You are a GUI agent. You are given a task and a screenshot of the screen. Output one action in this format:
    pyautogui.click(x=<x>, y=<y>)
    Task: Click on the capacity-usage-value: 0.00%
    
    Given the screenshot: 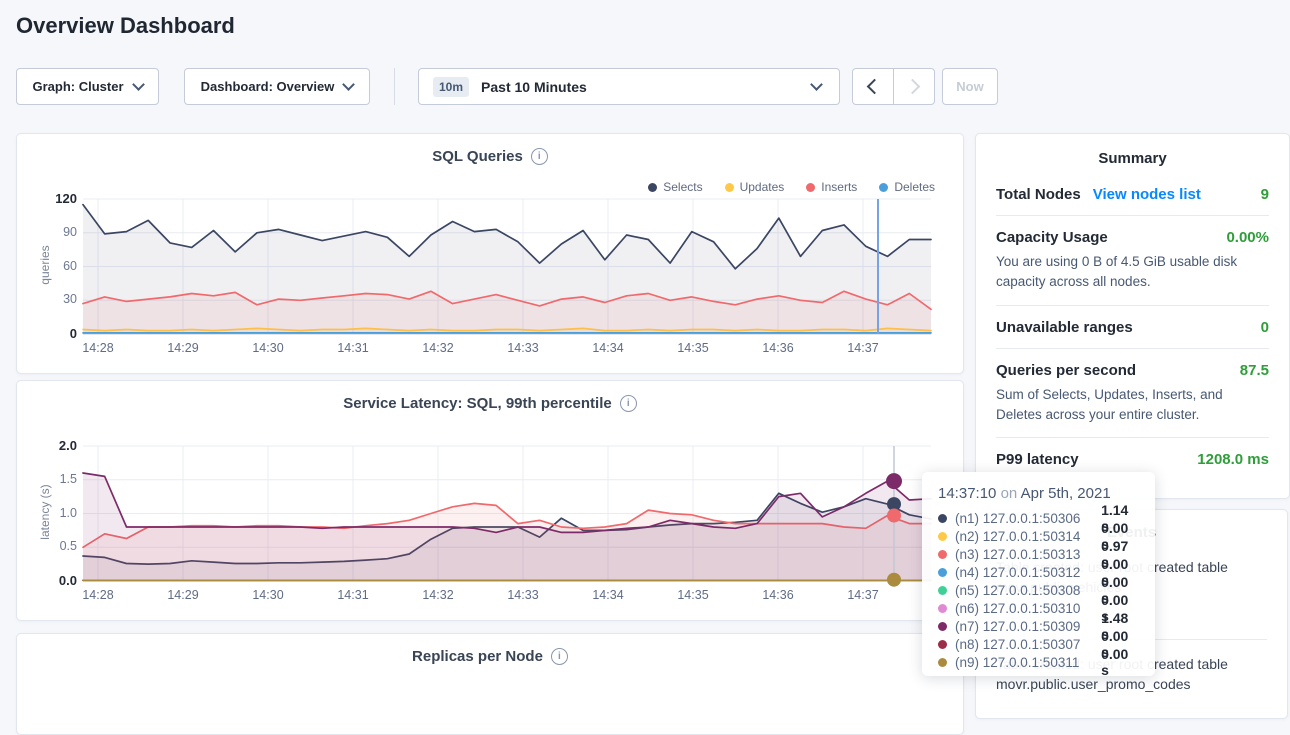 What is the action you would take?
    pyautogui.click(x=1247, y=237)
    